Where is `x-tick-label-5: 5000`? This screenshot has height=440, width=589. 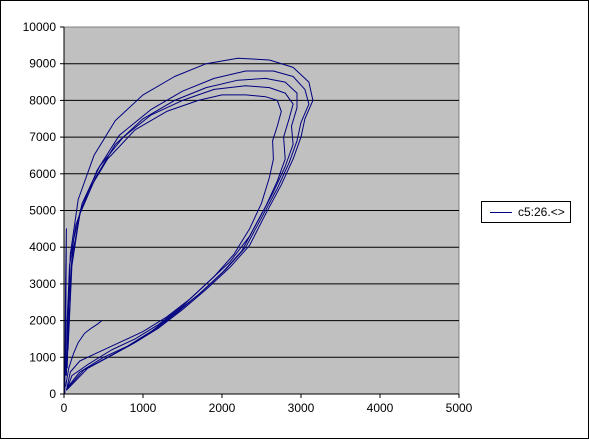
x-tick-label-5: 5000 is located at coordinates (459, 408).